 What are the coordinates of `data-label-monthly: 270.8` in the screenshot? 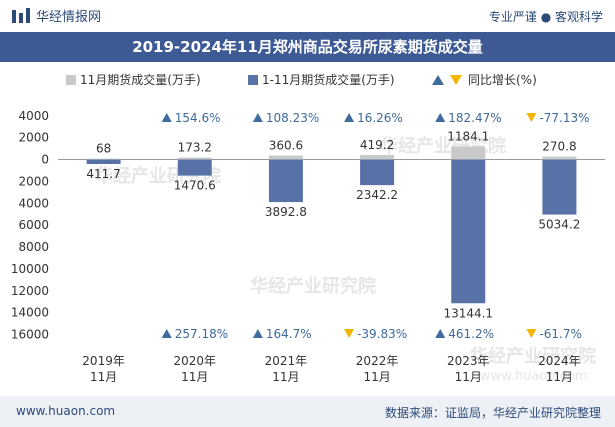 It's located at (559, 147).